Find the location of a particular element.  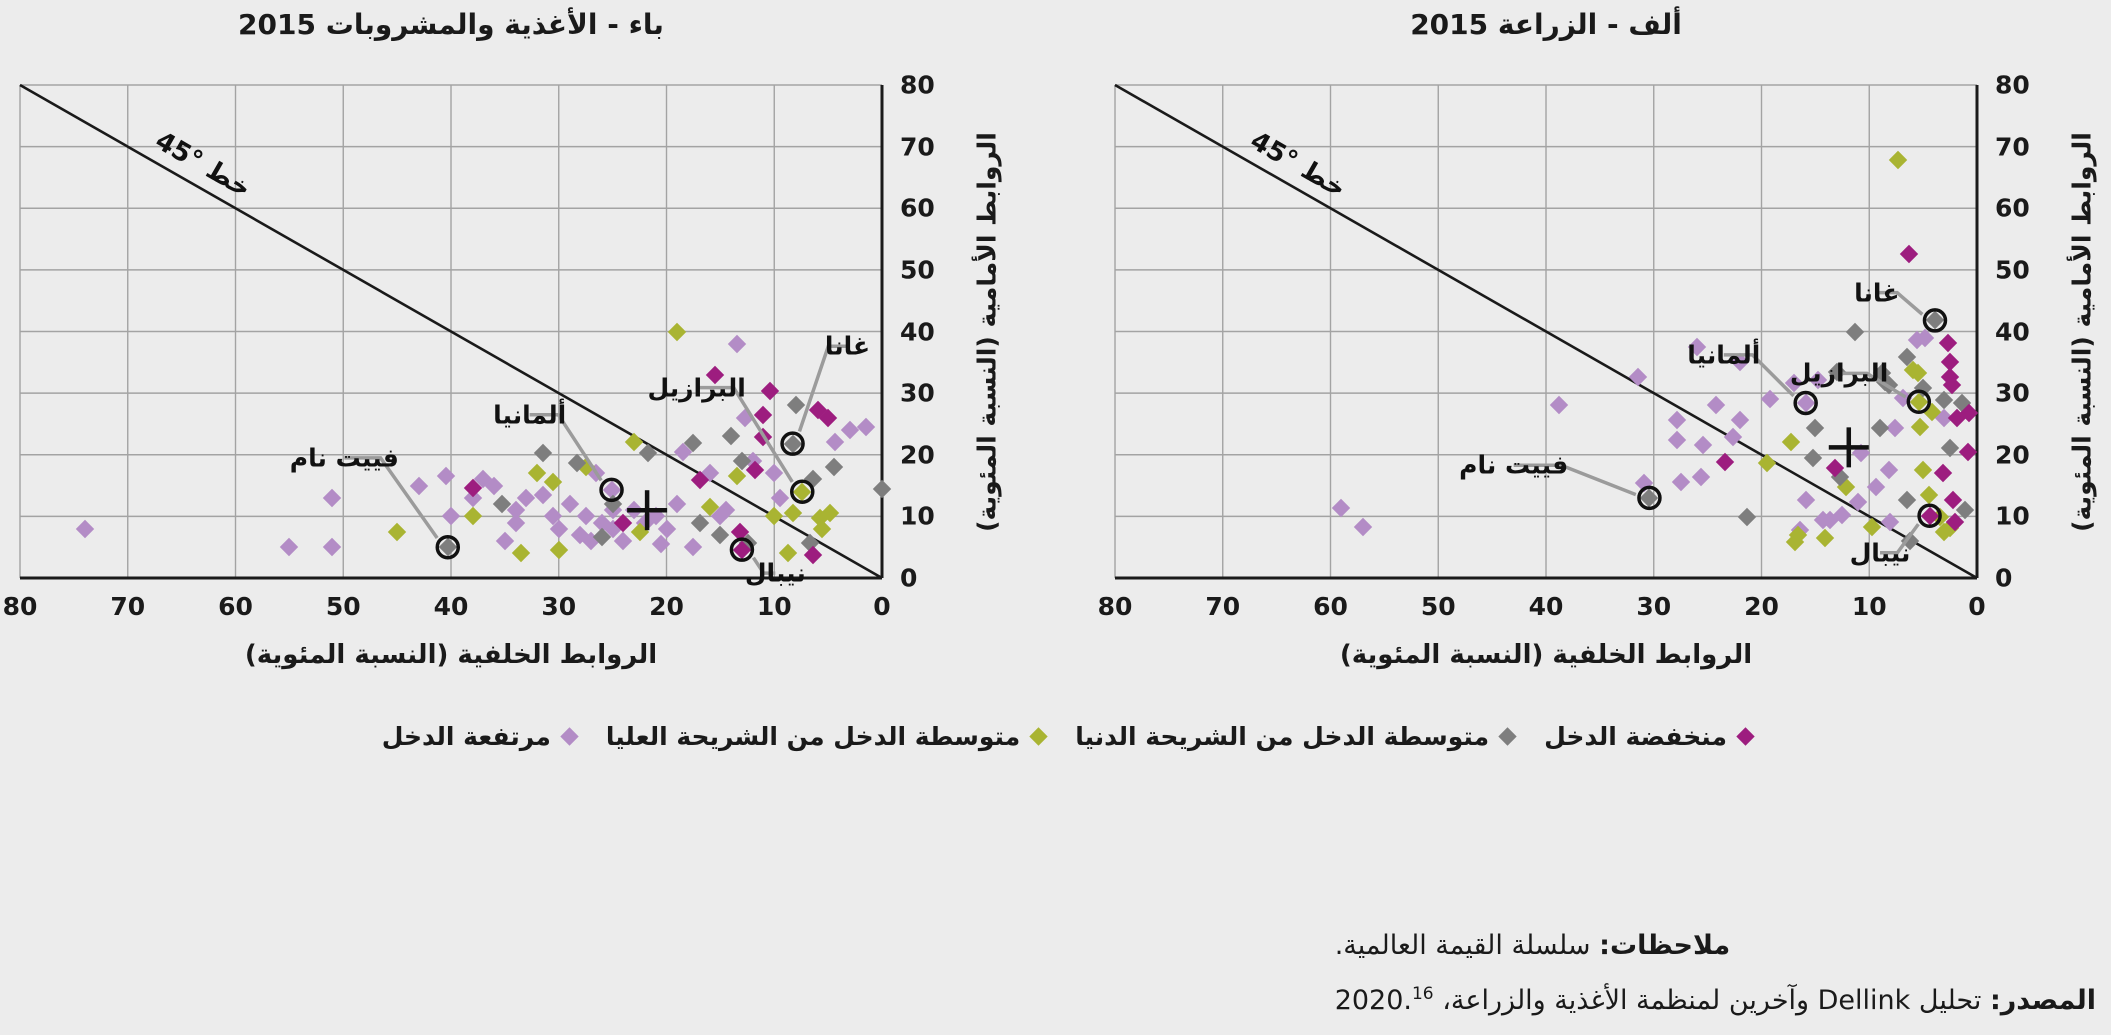

legend-item-lower_middle: متوسطة الدخل من الشريحة الدنيا is located at coordinates (1296, 736).